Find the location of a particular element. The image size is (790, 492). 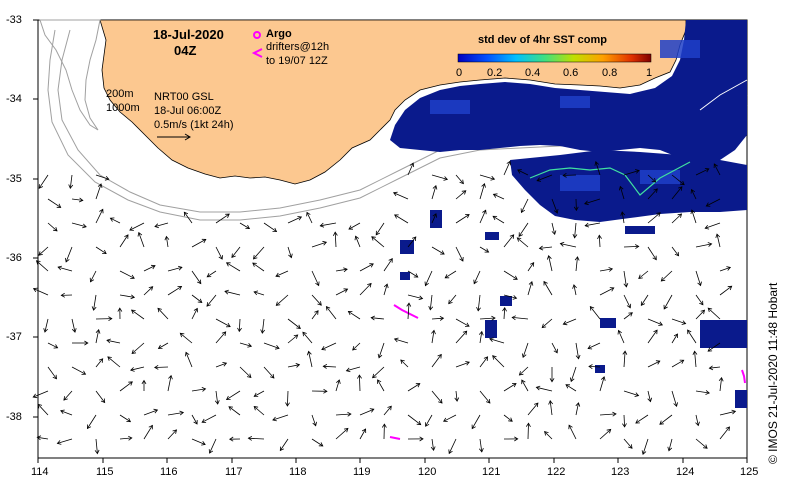

argo-marker-icon is located at coordinates (257, 35).